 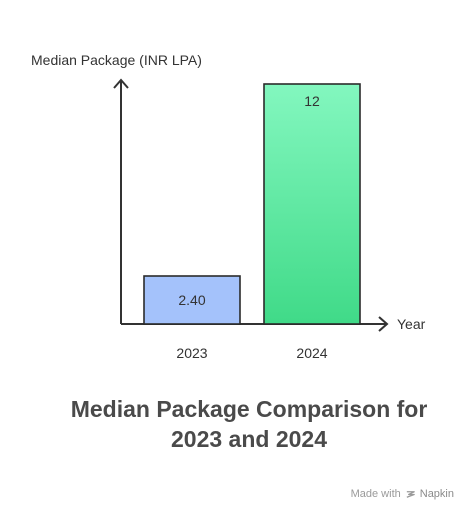 What do you see at coordinates (312, 101) in the screenshot?
I see `data-label-2024: 12` at bounding box center [312, 101].